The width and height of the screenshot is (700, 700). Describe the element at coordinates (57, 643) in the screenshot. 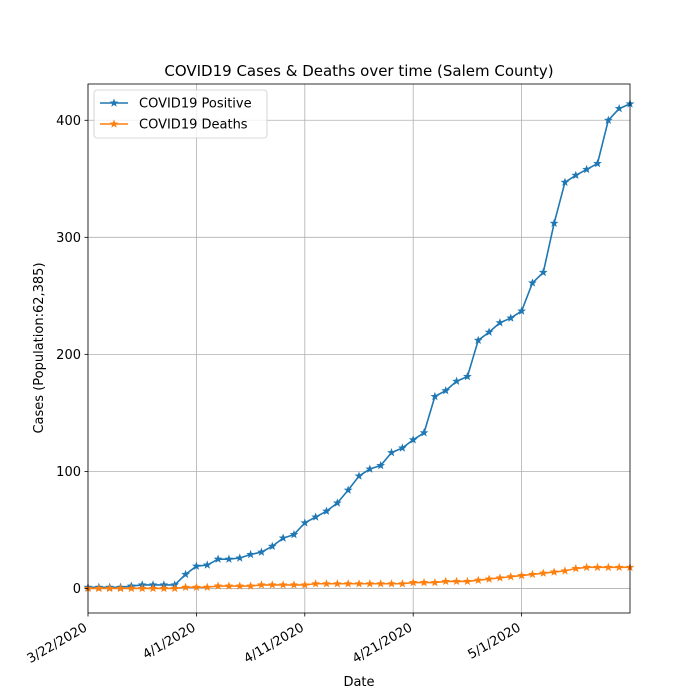

I see `x-tick-label: 3/22/2020` at that location.